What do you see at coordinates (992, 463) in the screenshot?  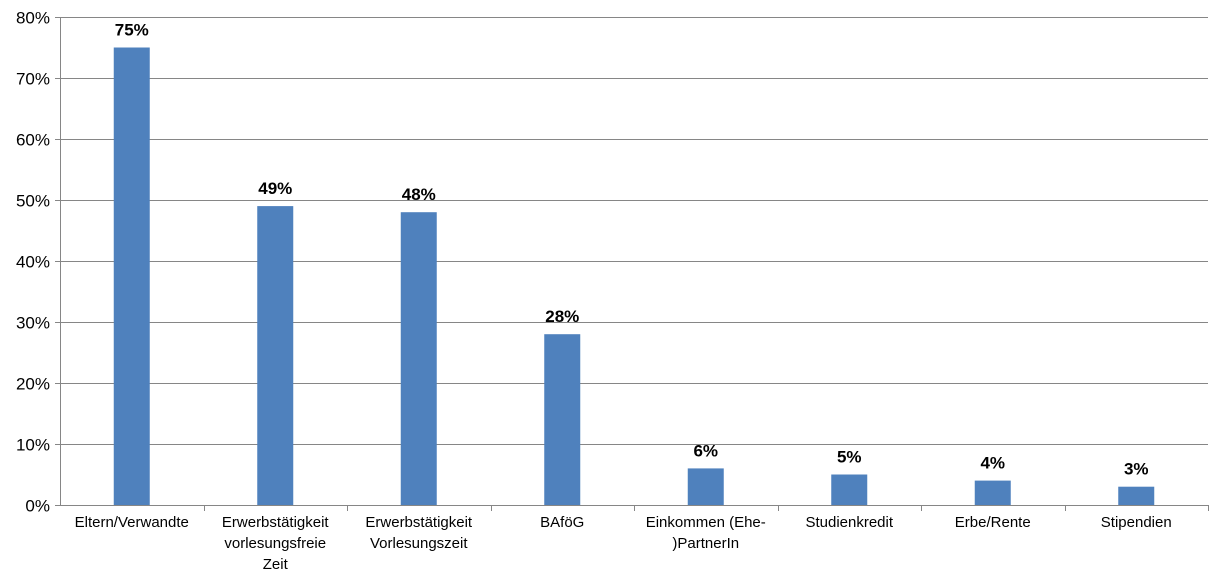 I see `data-label: 4%` at bounding box center [992, 463].